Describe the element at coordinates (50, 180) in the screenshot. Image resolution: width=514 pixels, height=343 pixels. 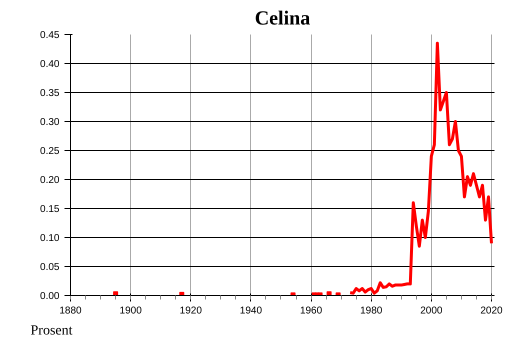
I see `y-tick-label: 0.20` at that location.